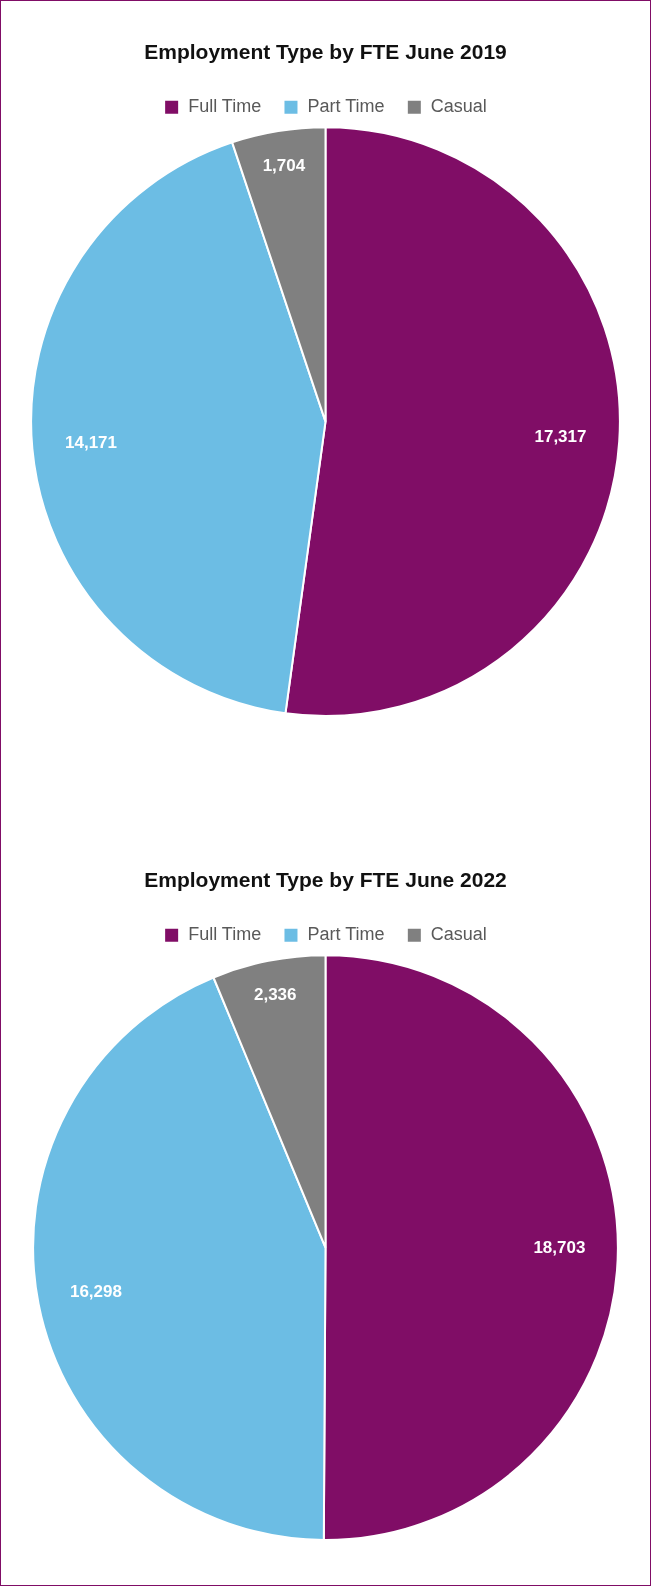 This screenshot has width=651, height=1586. Describe the element at coordinates (560, 437) in the screenshot. I see `data-label: 17,317` at that location.